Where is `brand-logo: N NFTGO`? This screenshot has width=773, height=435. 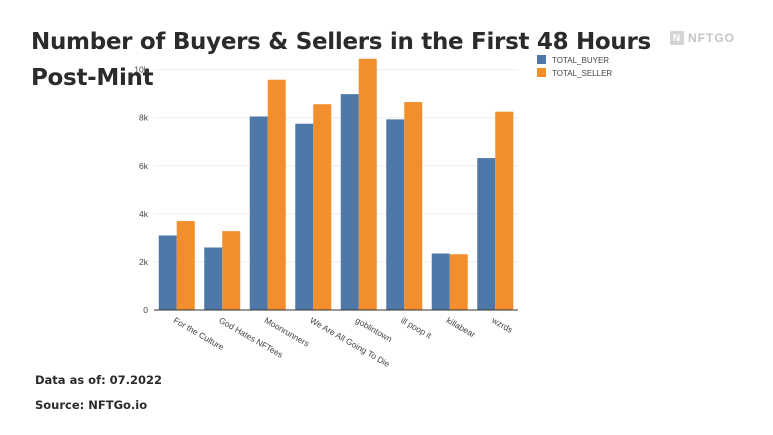 brand-logo: N NFTGO is located at coordinates (702, 38).